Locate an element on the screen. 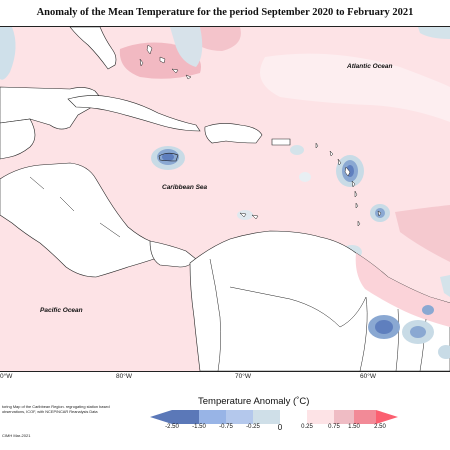 The width and height of the screenshot is (450, 450). land-mexico-yucatan is located at coordinates (18, 139).